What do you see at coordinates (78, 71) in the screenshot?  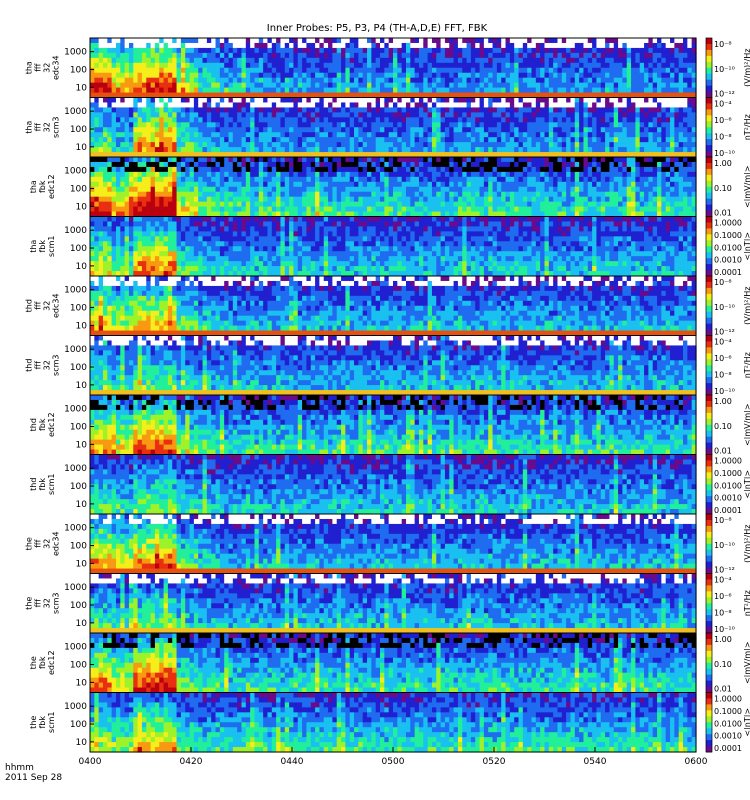 I see `frequency-tick-label: 100` at bounding box center [78, 71].